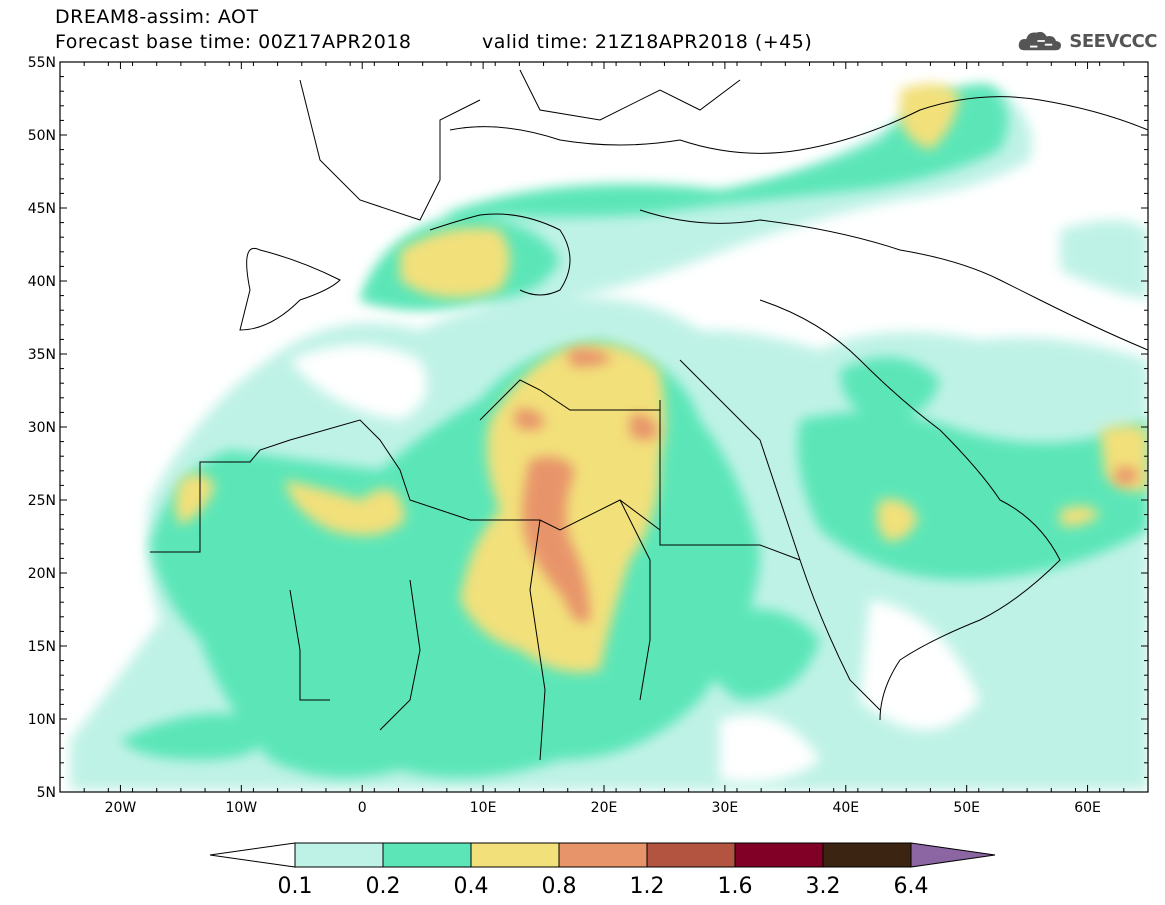  I want to click on colorbar-label: 1.6, so click(735, 886).